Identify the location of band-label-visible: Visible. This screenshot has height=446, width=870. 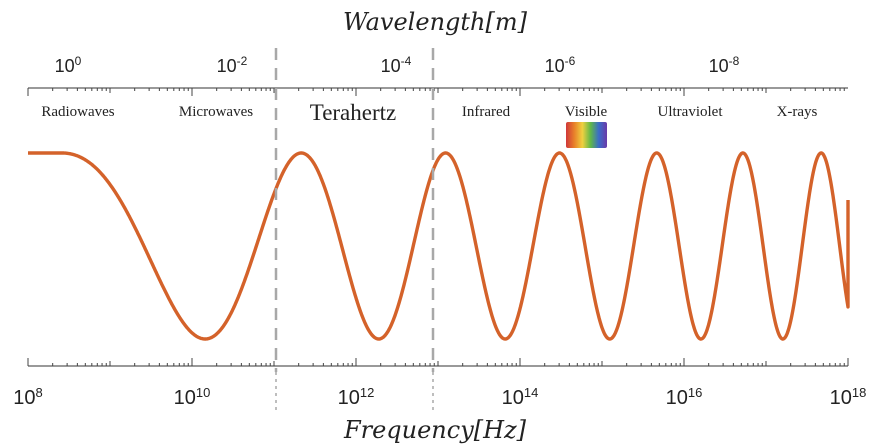
(586, 112).